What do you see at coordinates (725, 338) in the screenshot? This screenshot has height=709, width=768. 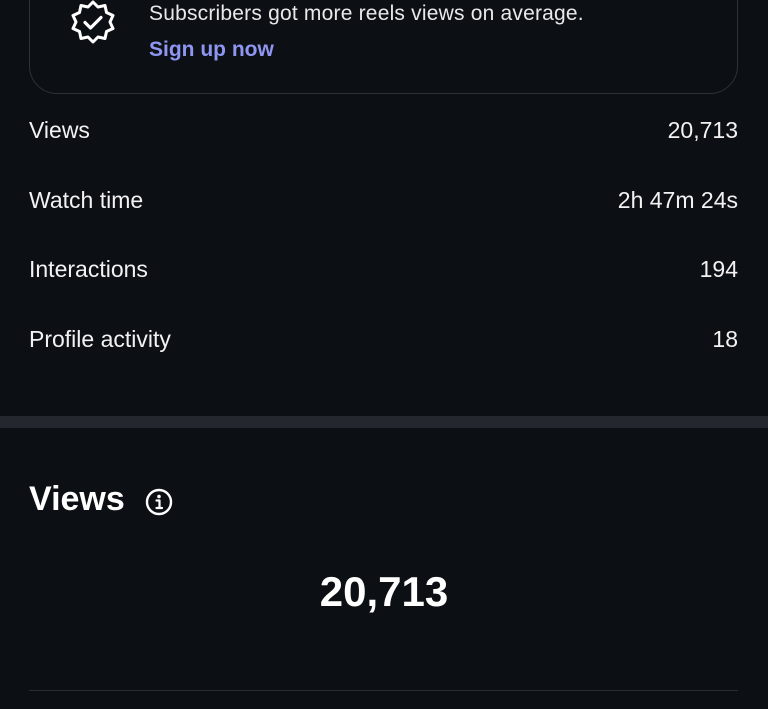 I see `metric-value: 18` at bounding box center [725, 338].